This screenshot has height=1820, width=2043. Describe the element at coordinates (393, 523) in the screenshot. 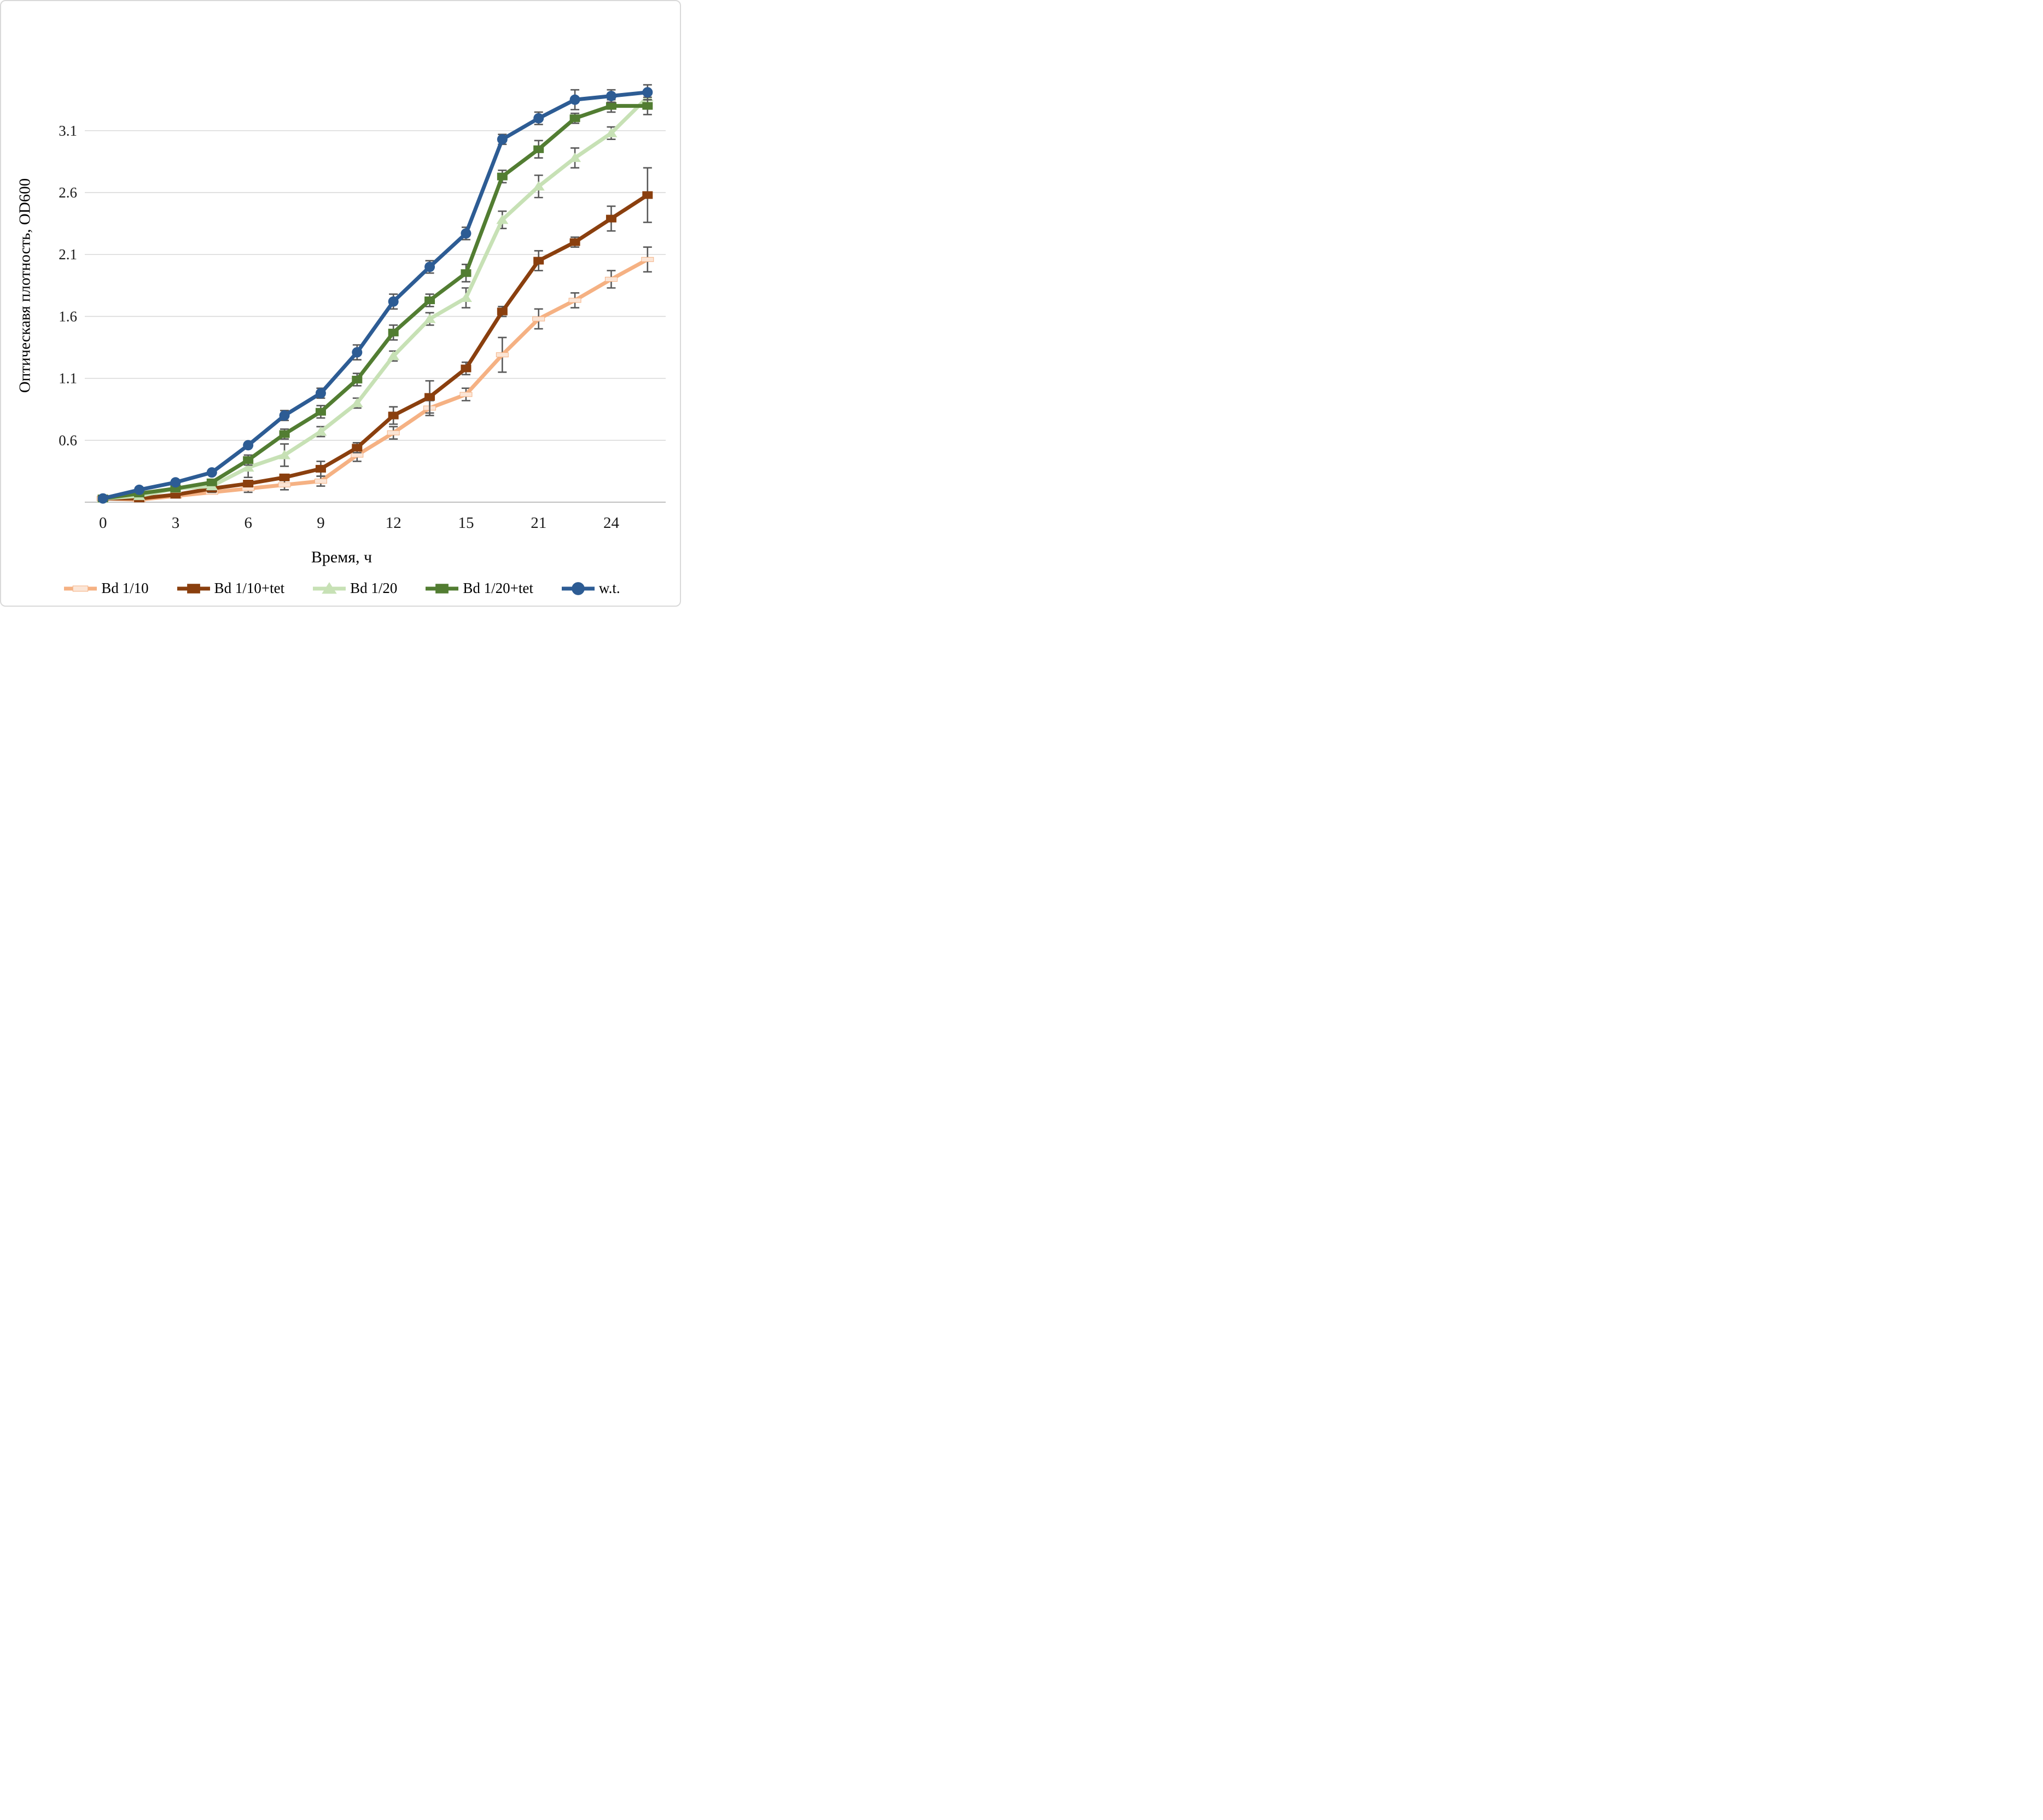

I see `x-tick-label: 12` at that location.